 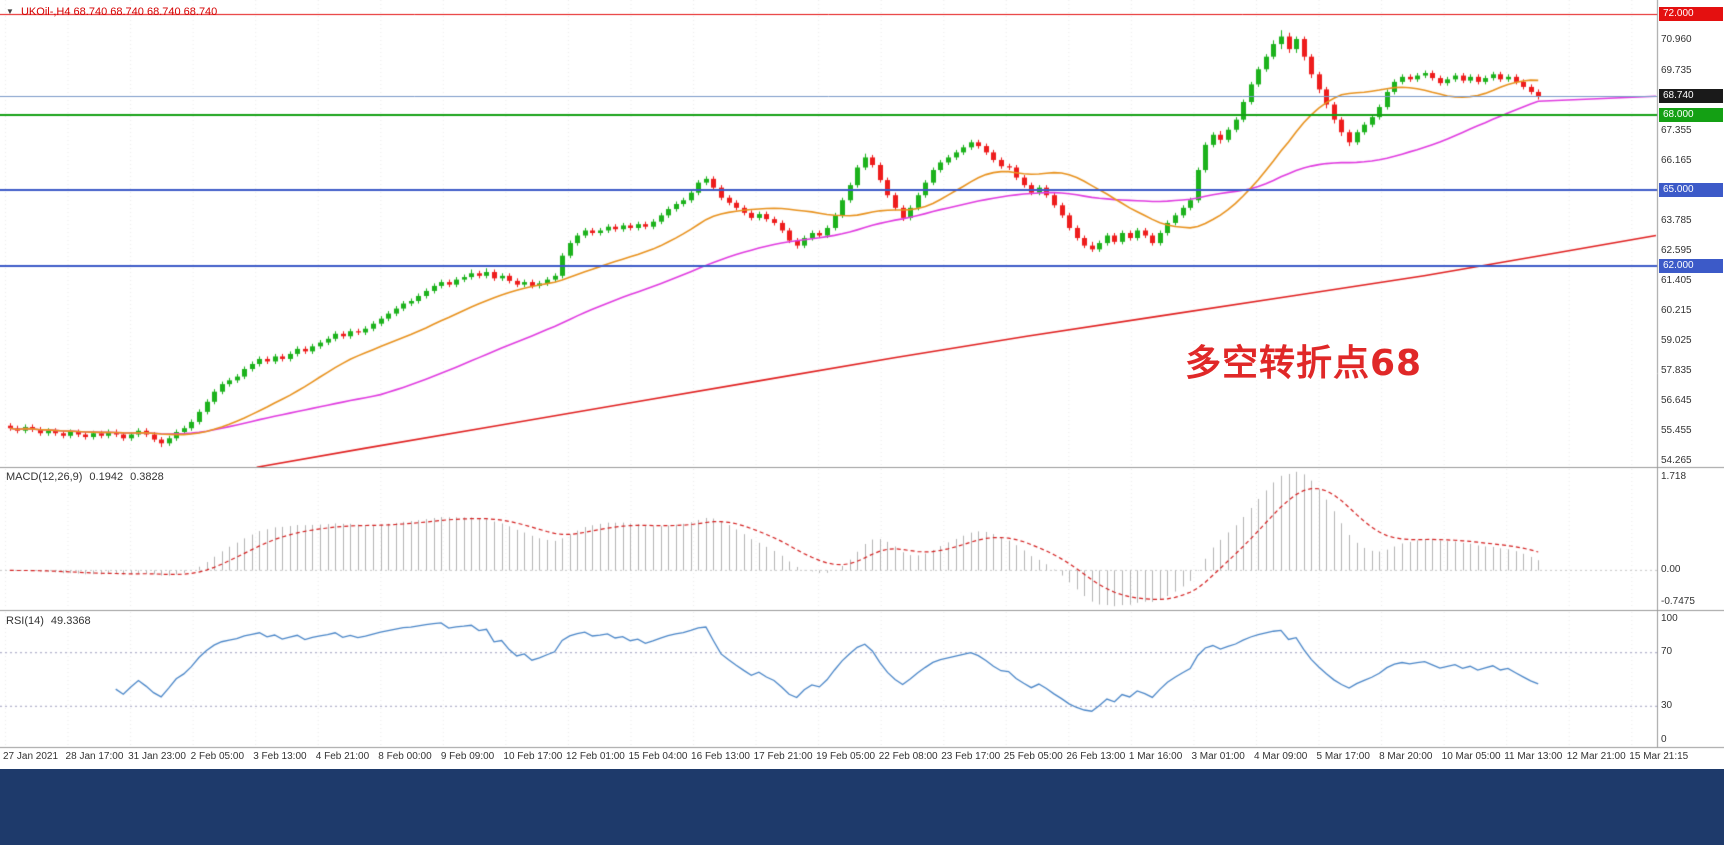 I want to click on time-axis-label: 3 Mar 01:00, so click(x=1218, y=756).